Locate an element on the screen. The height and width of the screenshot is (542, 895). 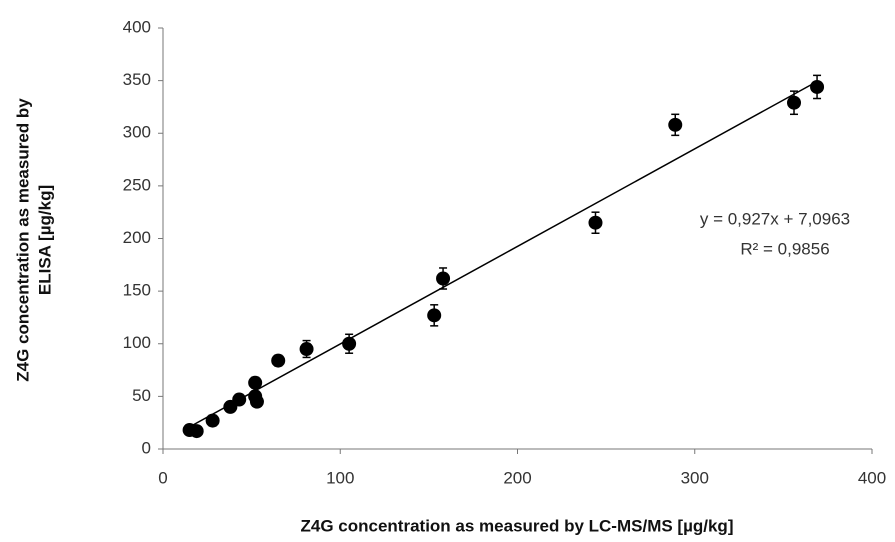
y-tick-label: 400 is located at coordinates (137, 26).